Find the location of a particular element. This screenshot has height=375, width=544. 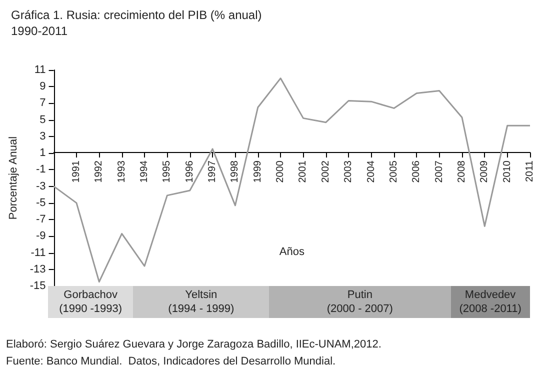

x-tick-label: 2005 is located at coordinates (394, 171).